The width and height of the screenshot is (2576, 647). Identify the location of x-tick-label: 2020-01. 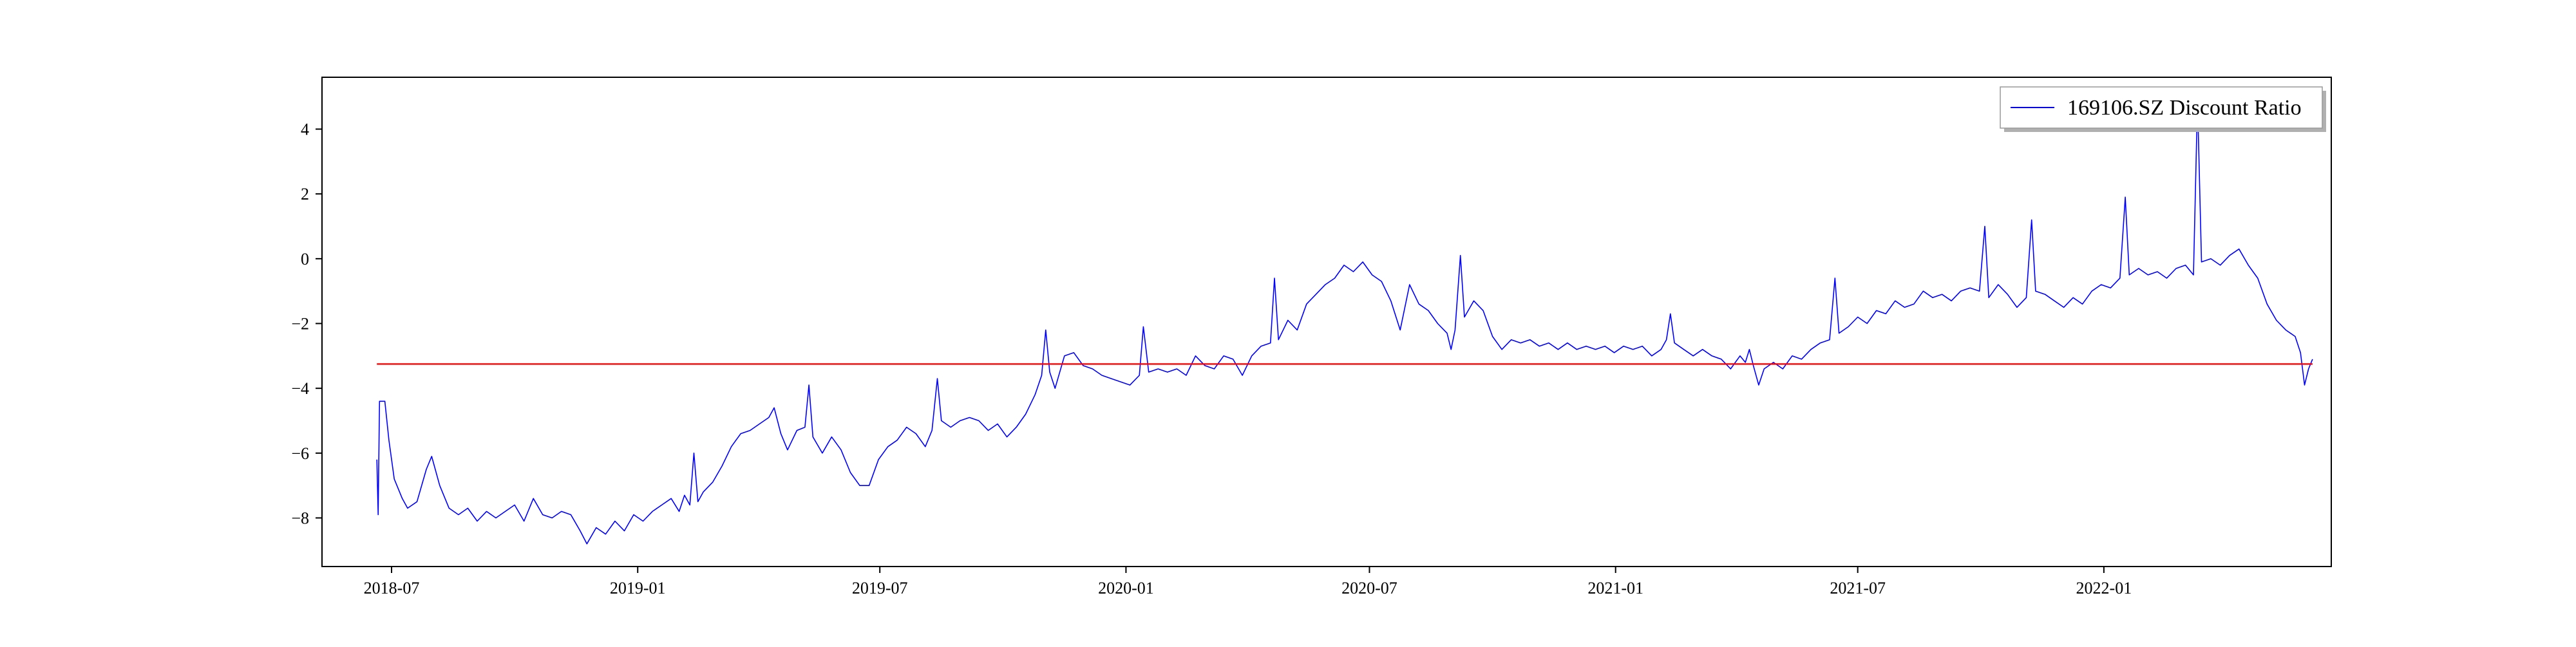
(1126, 588).